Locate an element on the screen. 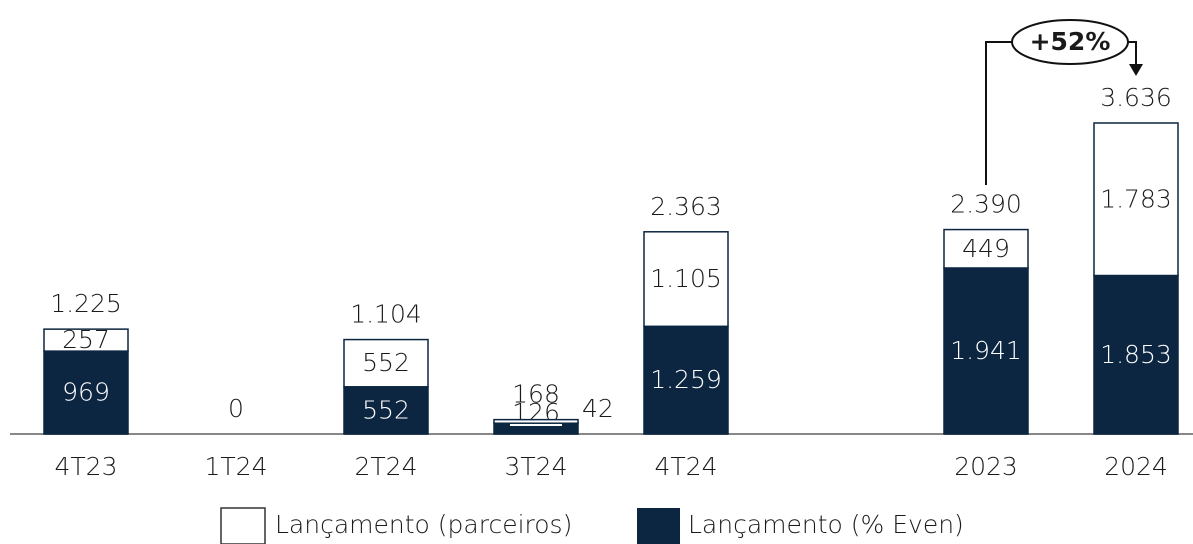 The image size is (1193, 544). x-tick-label: 4T23 is located at coordinates (86, 466).